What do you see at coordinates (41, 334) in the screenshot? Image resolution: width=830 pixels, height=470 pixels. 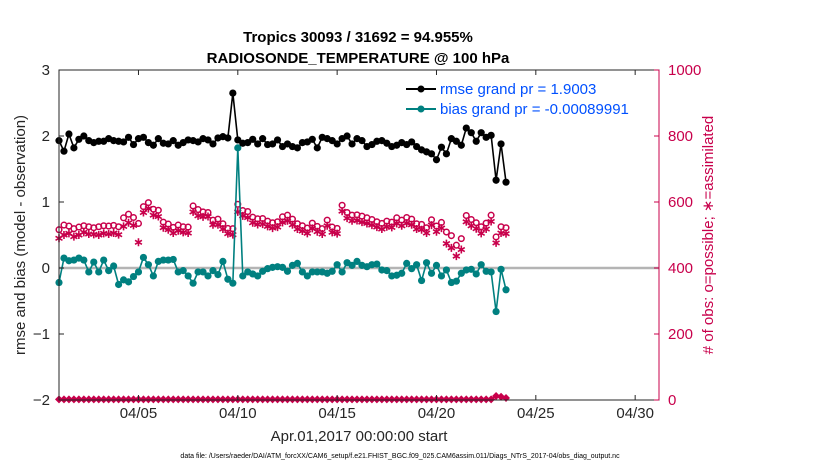 I see `y-tick-label: −1` at bounding box center [41, 334].